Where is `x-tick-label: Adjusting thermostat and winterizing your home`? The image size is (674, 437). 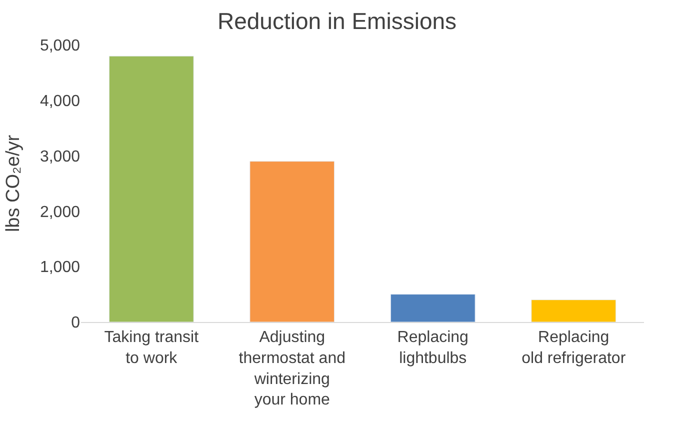
x-tick-label: Adjusting thermostat and winterizing your home is located at coordinates (292, 369).